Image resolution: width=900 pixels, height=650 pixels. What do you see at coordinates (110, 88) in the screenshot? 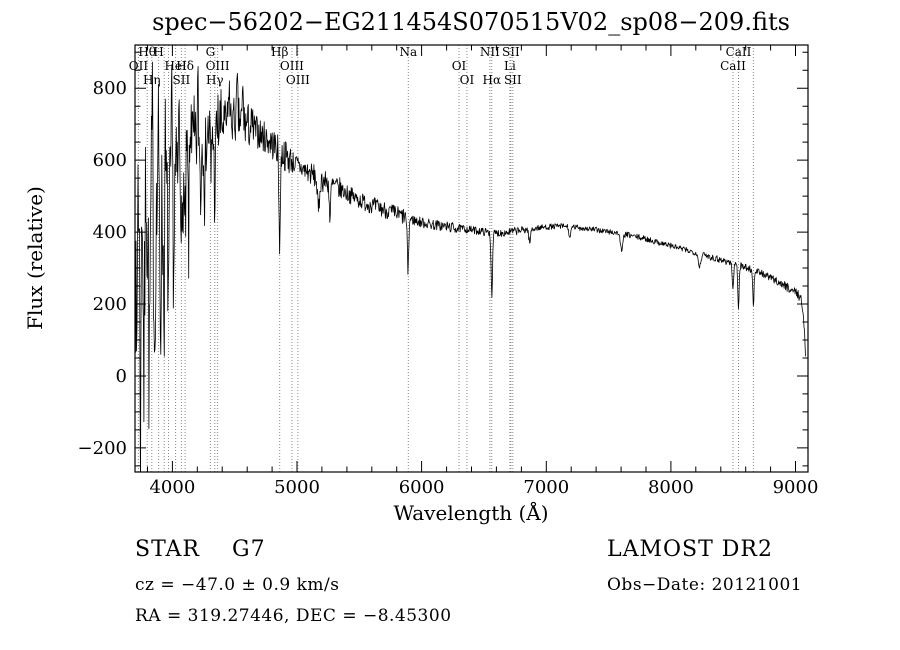
I see `y-tick-label: 800` at bounding box center [110, 88].